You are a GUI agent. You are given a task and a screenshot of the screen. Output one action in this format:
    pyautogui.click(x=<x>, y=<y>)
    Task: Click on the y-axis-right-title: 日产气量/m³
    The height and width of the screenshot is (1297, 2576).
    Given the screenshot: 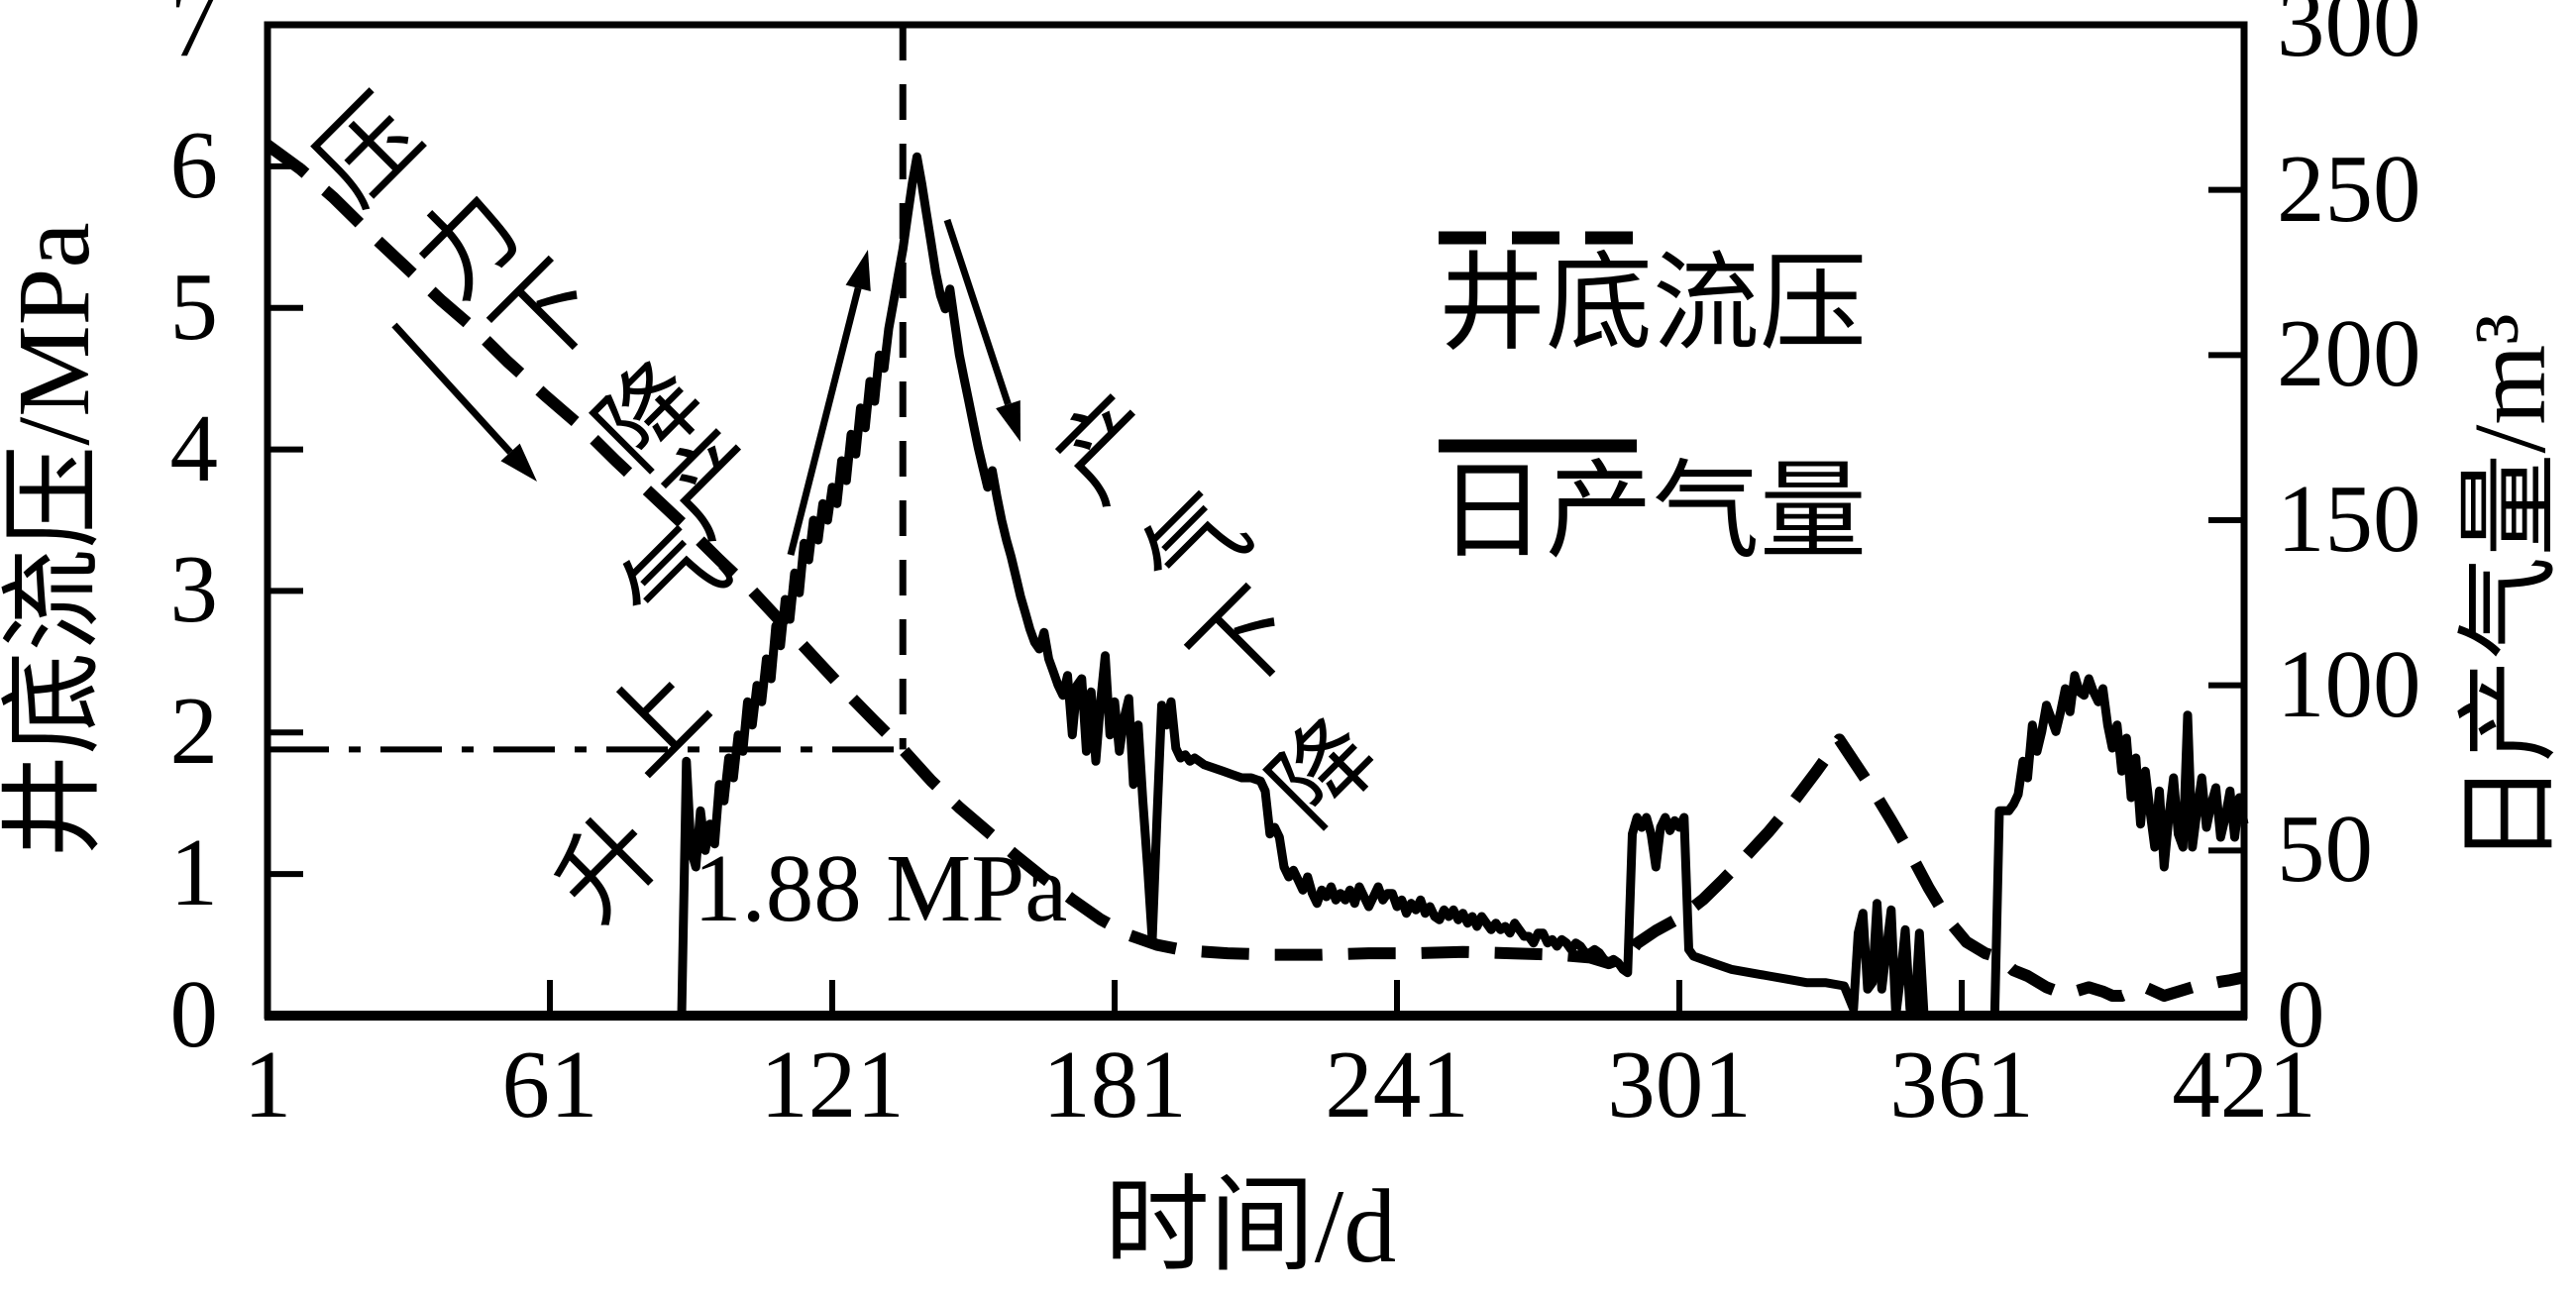 What is the action you would take?
    pyautogui.click(x=2510, y=589)
    